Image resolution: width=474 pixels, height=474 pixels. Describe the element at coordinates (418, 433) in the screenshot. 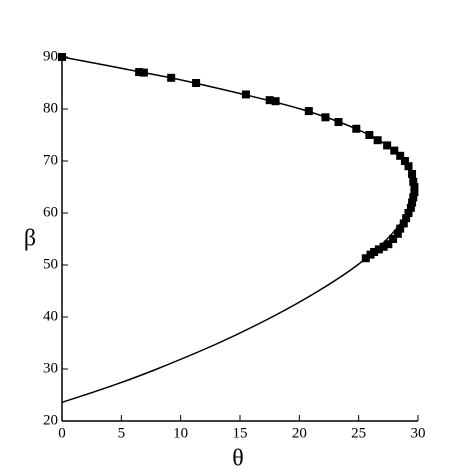

I see `x-tick-label: 30` at that location.